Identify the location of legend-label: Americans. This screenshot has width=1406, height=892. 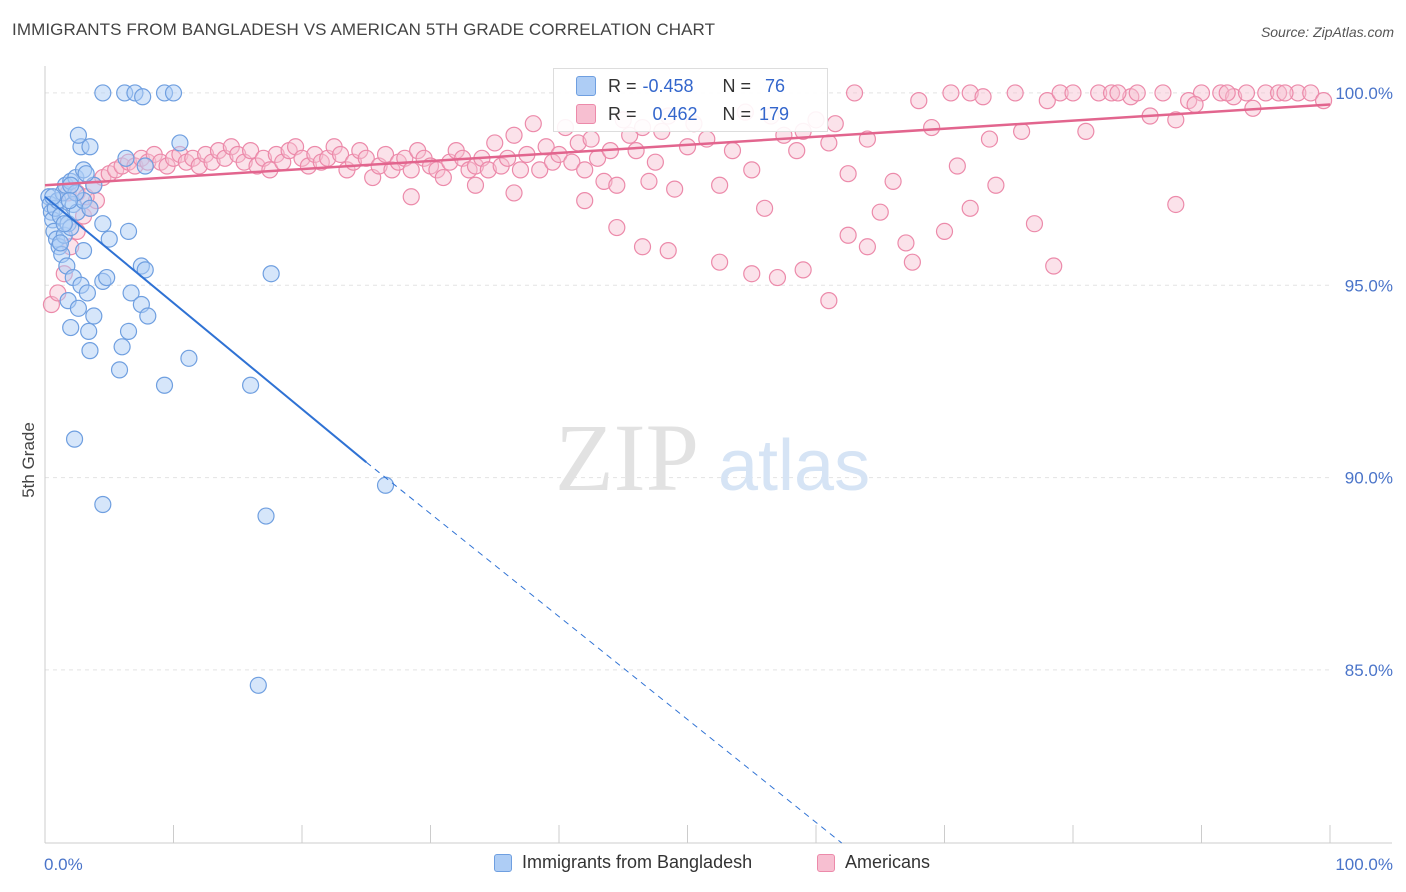
(888, 862).